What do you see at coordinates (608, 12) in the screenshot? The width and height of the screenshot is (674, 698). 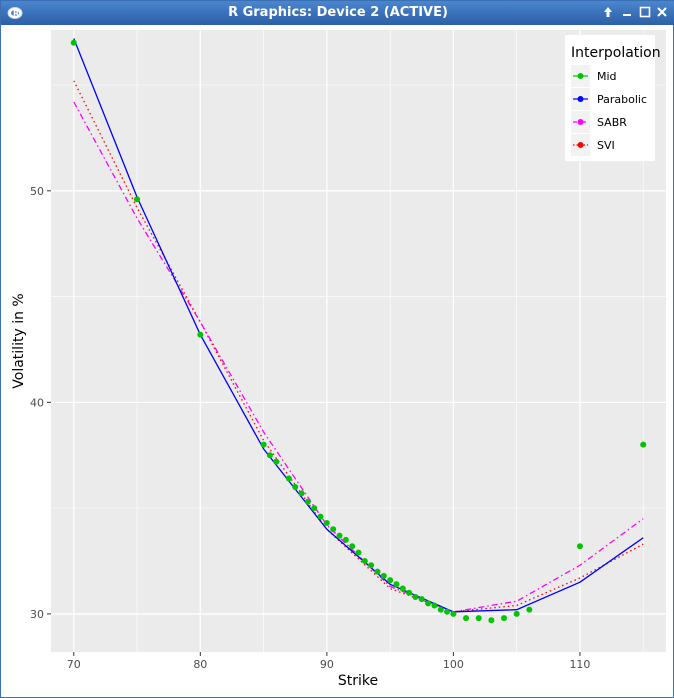 I see `arrow-up-icon` at bounding box center [608, 12].